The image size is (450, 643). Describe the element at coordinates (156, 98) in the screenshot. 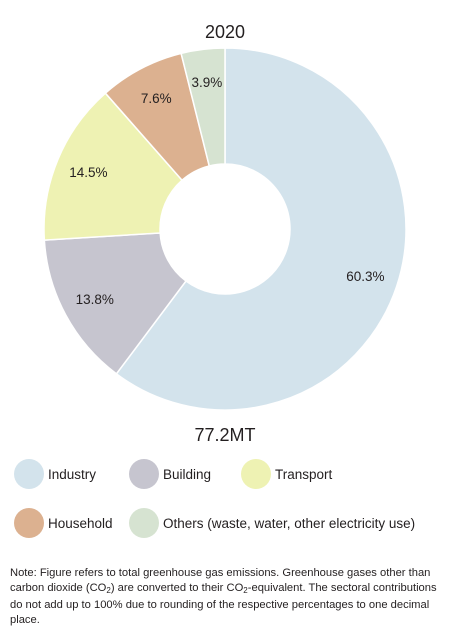

I see `slice-label-household: 7.6%` at that location.